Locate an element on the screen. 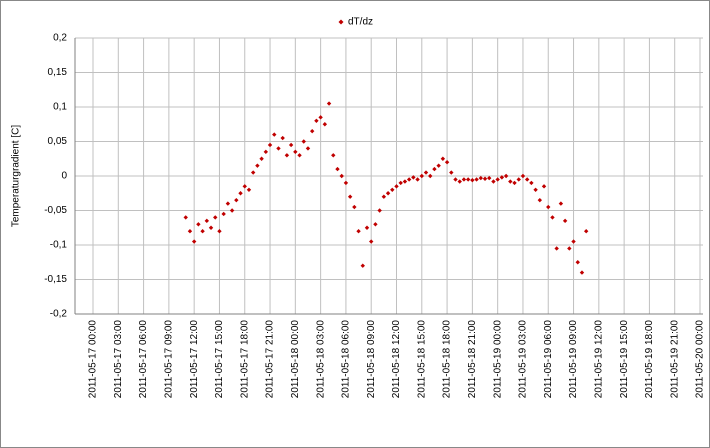 This screenshot has height=448, width=710. x-tick-label: 2011-05-19 00:00 is located at coordinates (497, 359).